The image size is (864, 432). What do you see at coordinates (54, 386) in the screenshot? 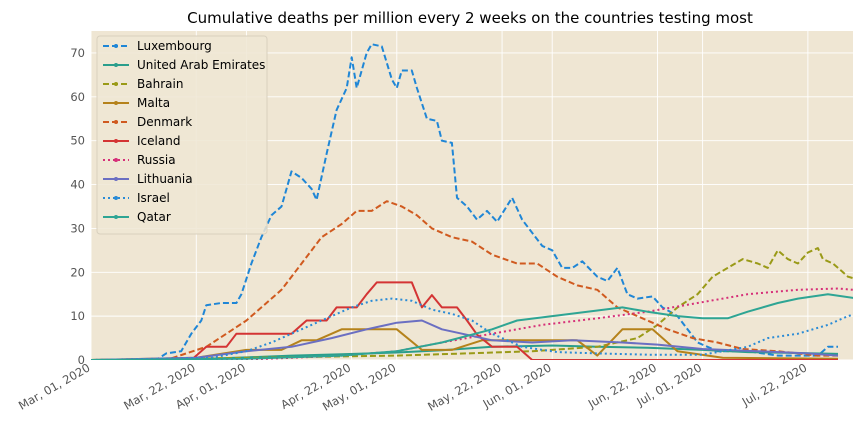
I see `x-tick-label: Mar, 01, 2020` at bounding box center [54, 386].